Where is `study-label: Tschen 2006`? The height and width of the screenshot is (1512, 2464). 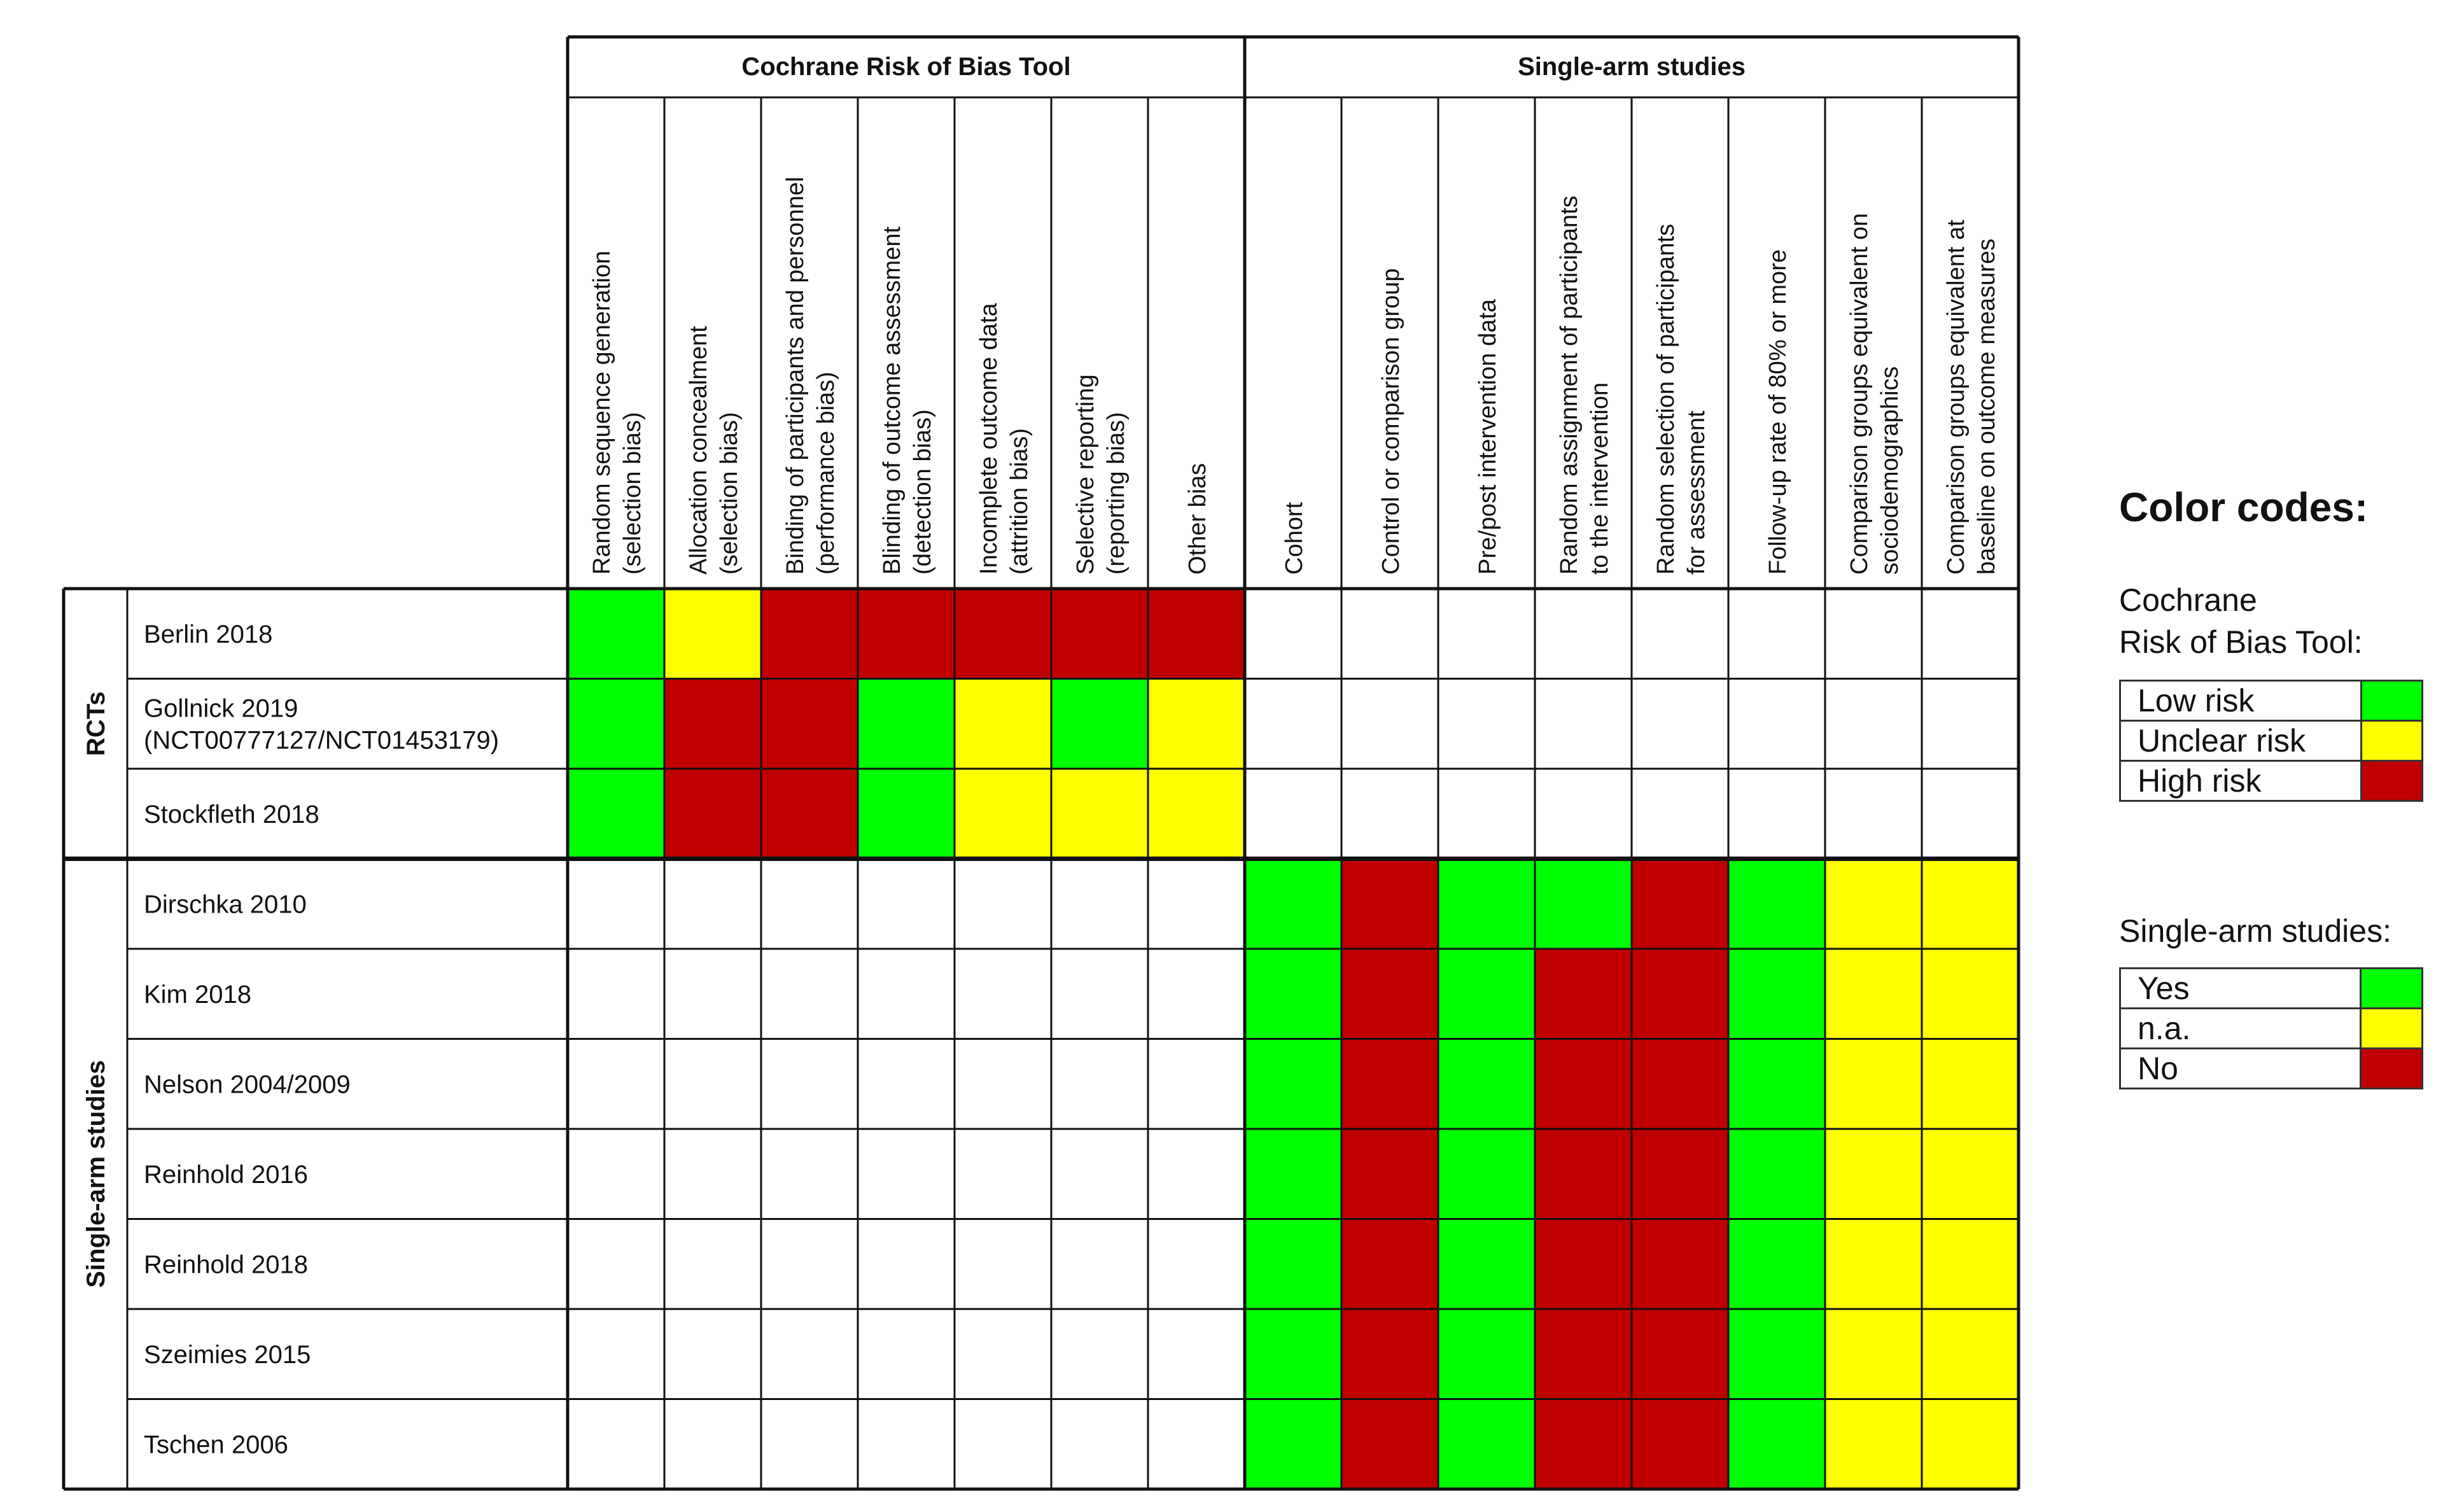
study-label: Tschen 2006 is located at coordinates (216, 1445).